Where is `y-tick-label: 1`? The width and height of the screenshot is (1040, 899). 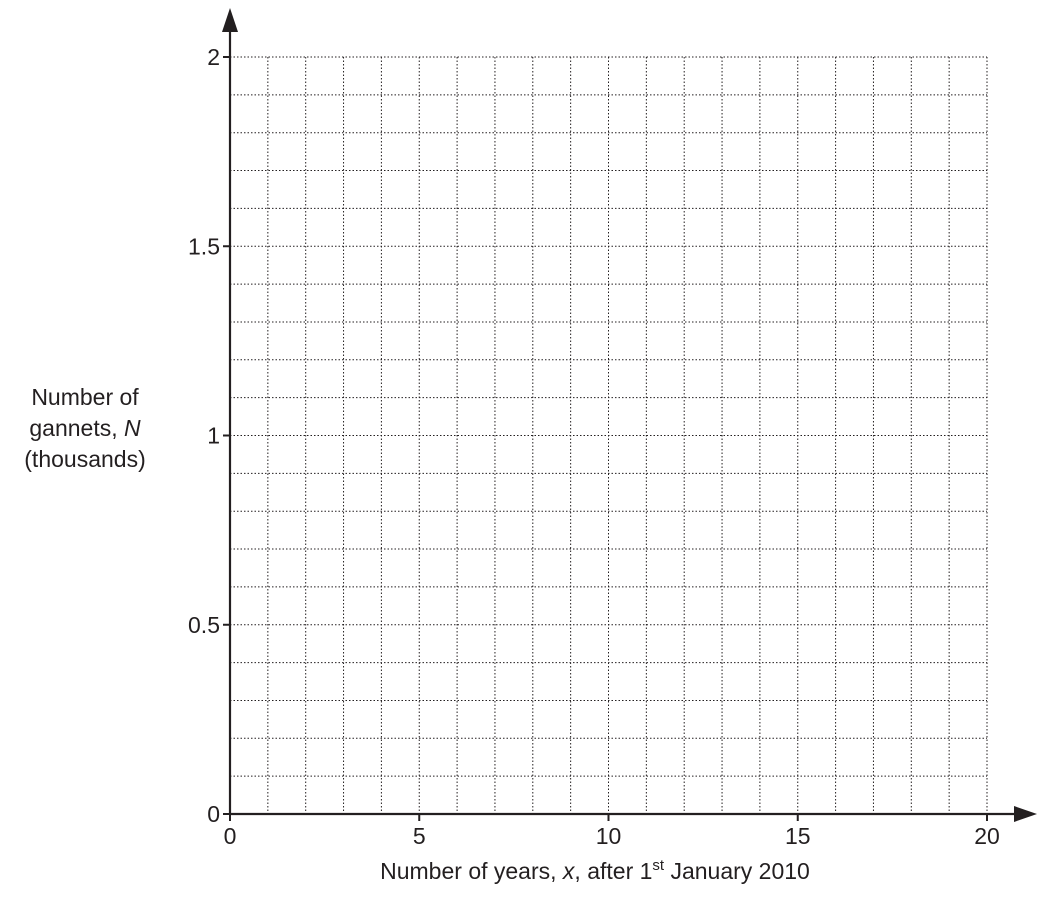
y-tick-label: 1 is located at coordinates (213, 436).